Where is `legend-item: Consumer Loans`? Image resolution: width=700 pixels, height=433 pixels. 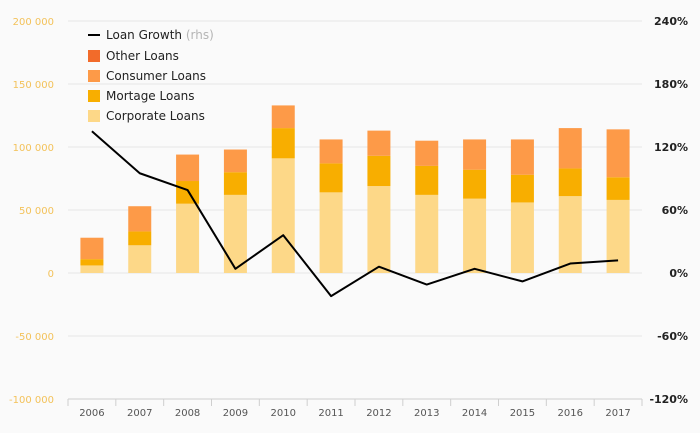 legend-item: Consumer Loans is located at coordinates (147, 76).